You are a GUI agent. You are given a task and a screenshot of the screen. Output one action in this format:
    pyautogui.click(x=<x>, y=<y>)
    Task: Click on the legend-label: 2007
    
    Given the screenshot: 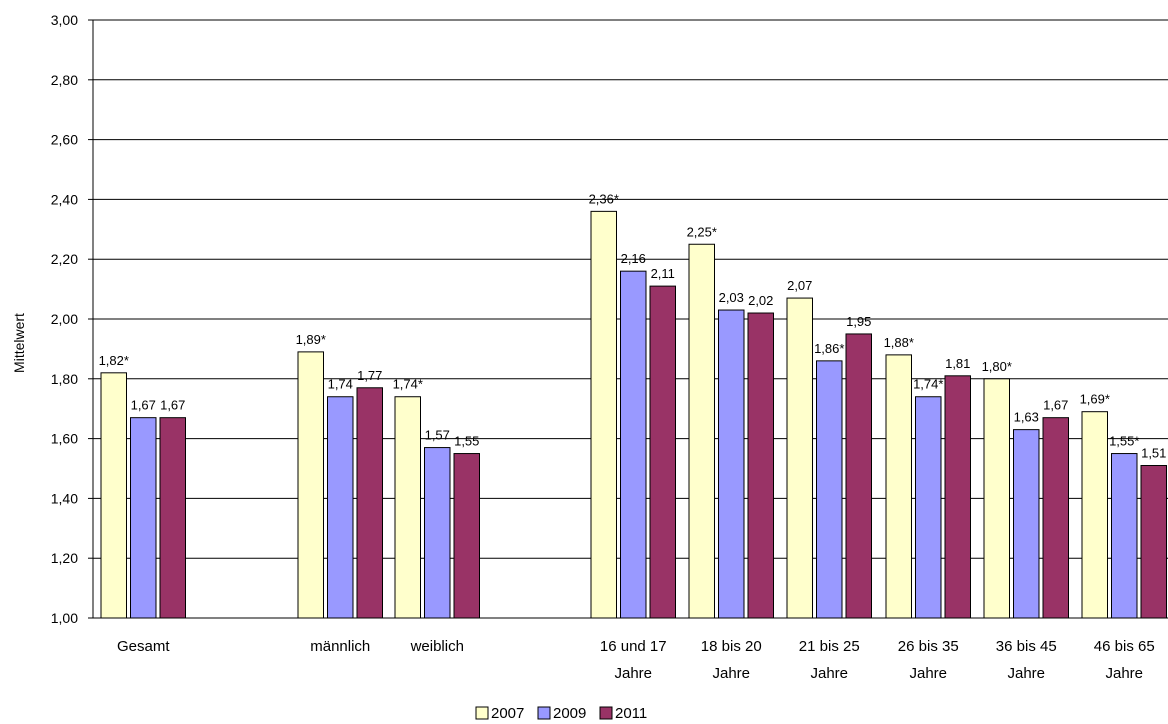 What is the action you would take?
    pyautogui.click(x=507, y=713)
    